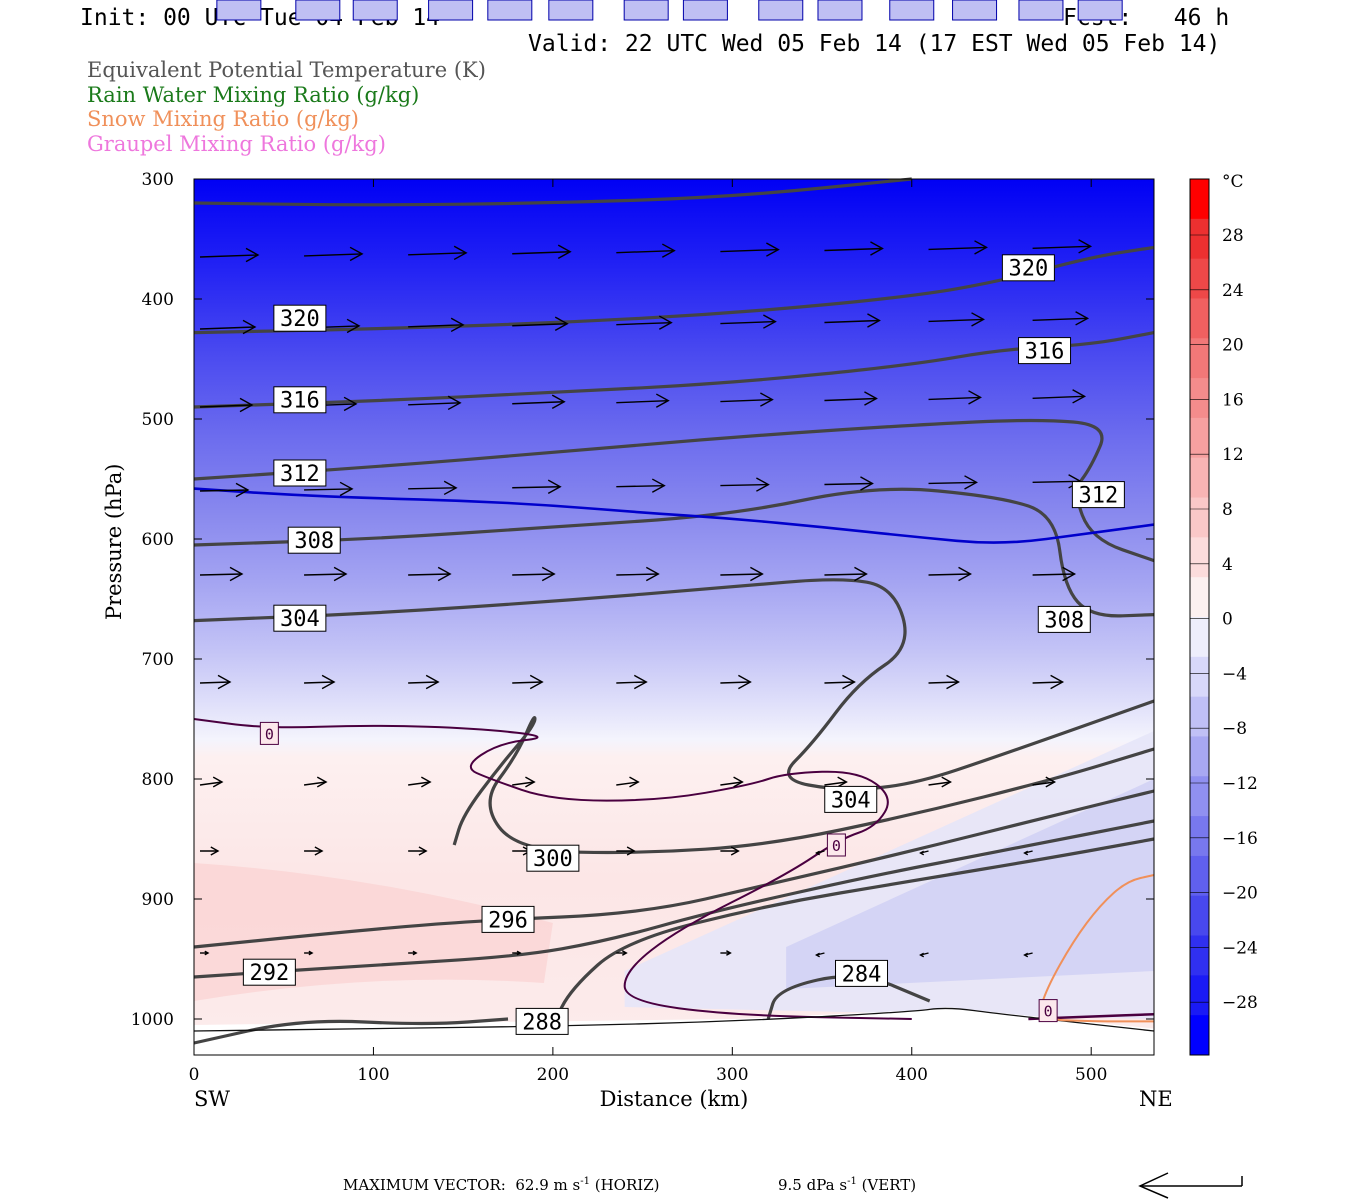 The width and height of the screenshot is (1350, 1200). What do you see at coordinates (542, 1021) in the screenshot?
I see `theta-e-label-288-box` at bounding box center [542, 1021].